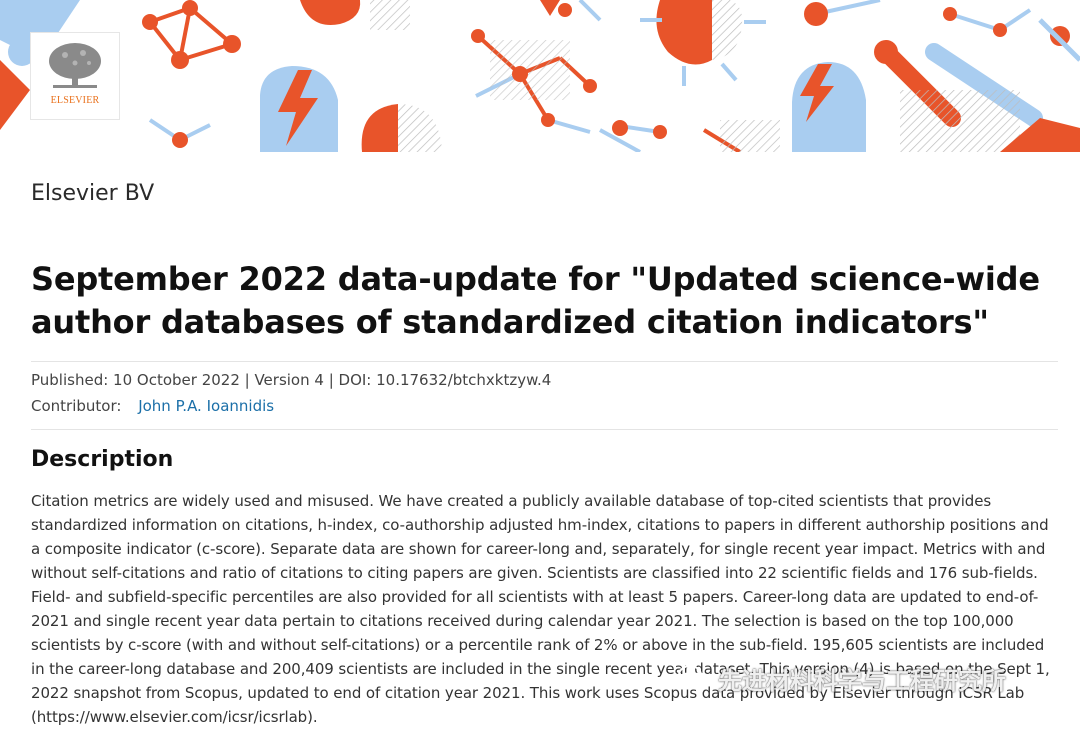 The height and width of the screenshot is (729, 1080). I want to click on description-heading: Description, so click(102, 459).